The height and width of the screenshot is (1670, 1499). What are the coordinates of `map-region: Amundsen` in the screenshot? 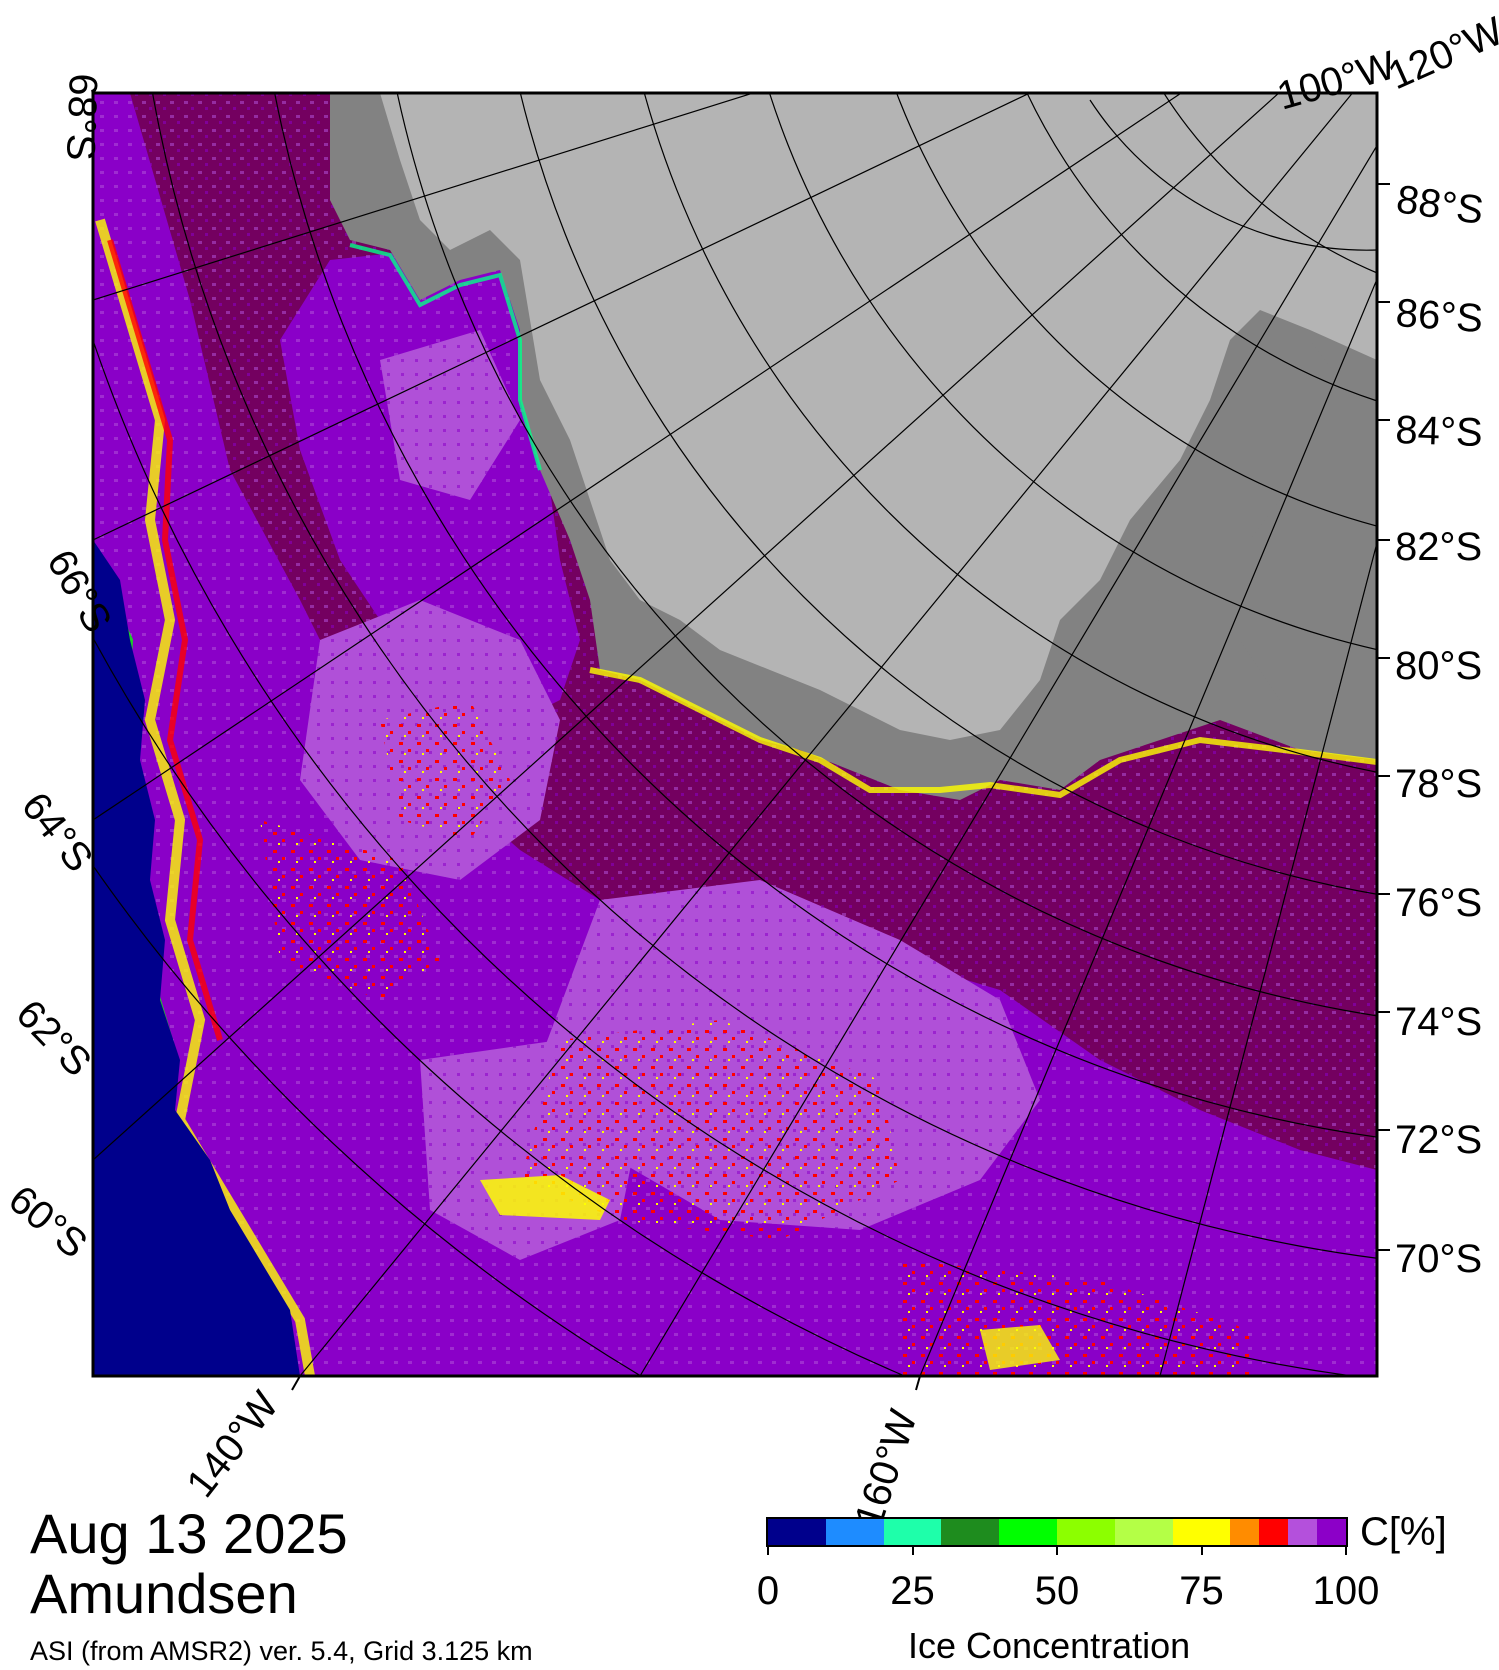 It's located at (164, 1593).